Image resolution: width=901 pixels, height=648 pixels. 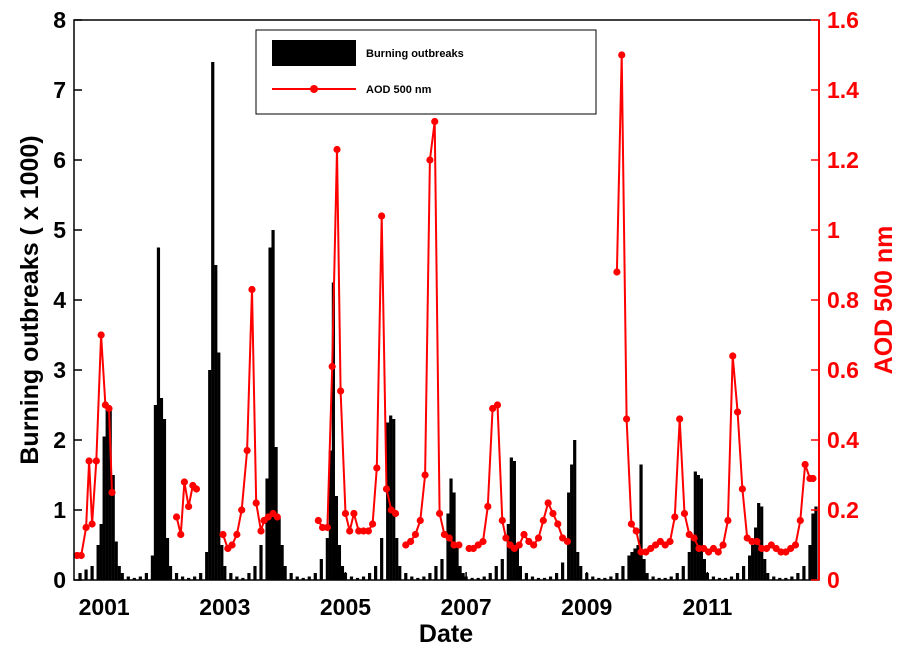 I want to click on legend: Burning outbreaks AOD 500 nm, so click(x=426, y=72).